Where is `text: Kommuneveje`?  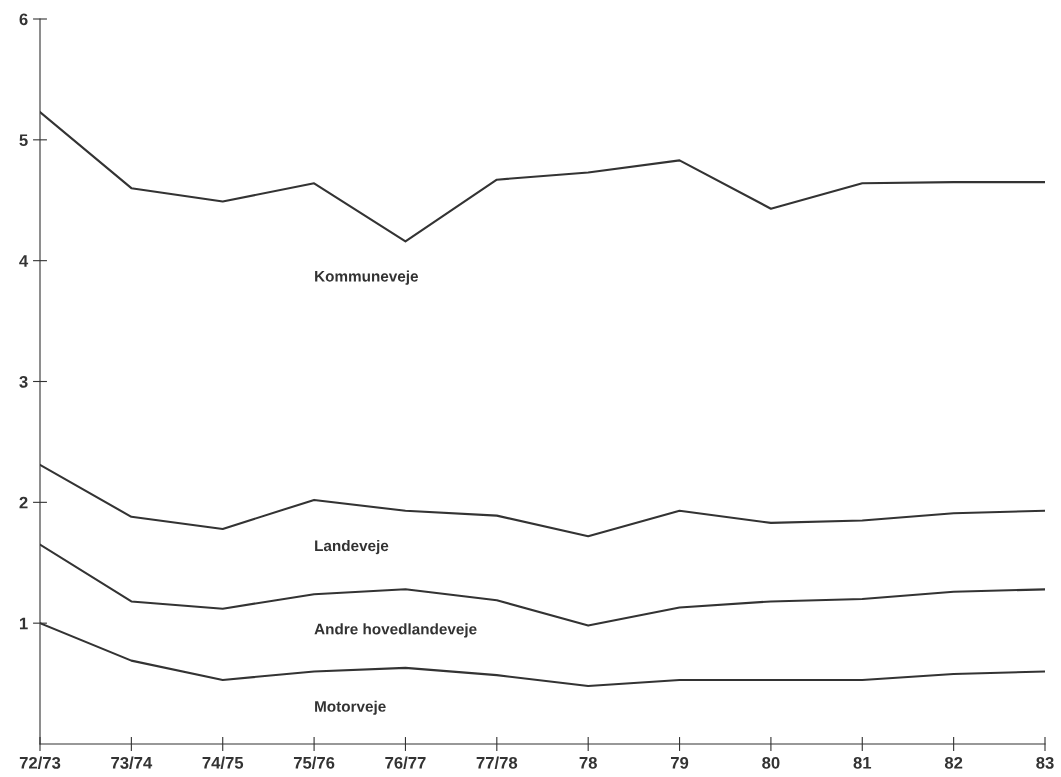 text: Kommuneveje is located at coordinates (366, 277).